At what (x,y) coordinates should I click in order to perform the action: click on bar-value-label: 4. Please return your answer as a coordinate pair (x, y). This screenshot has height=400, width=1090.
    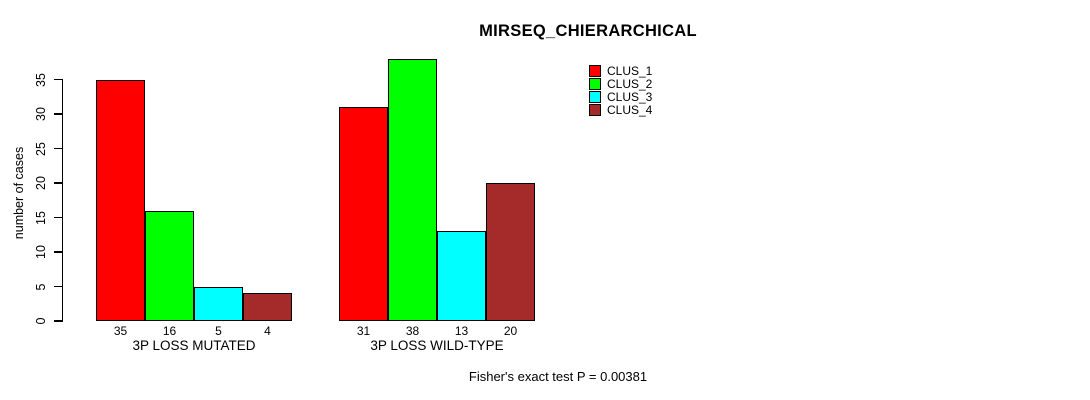
    Looking at the image, I should click on (267, 331).